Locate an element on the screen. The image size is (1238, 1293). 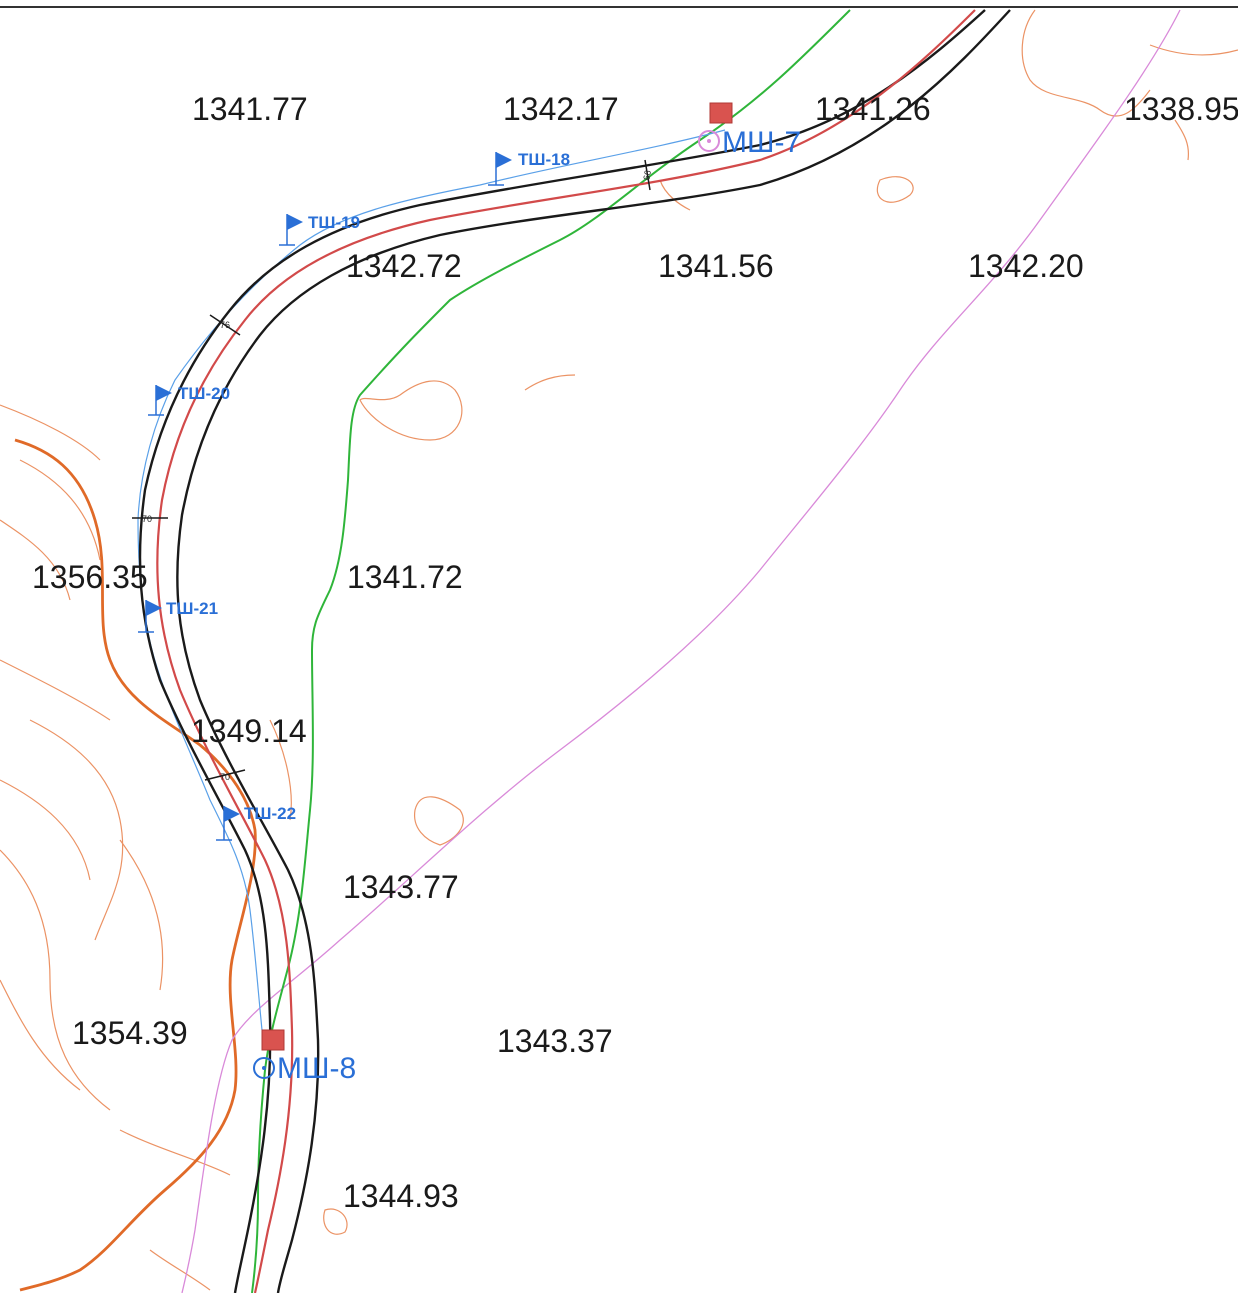
well-marker-m7: МШ-7 is located at coordinates (749, 130).